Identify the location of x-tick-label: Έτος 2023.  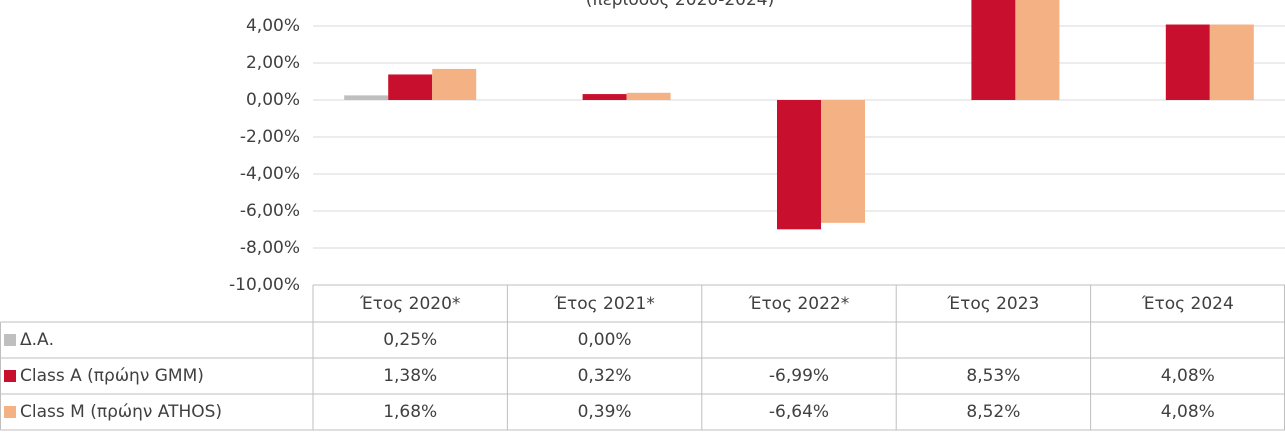
(992, 304).